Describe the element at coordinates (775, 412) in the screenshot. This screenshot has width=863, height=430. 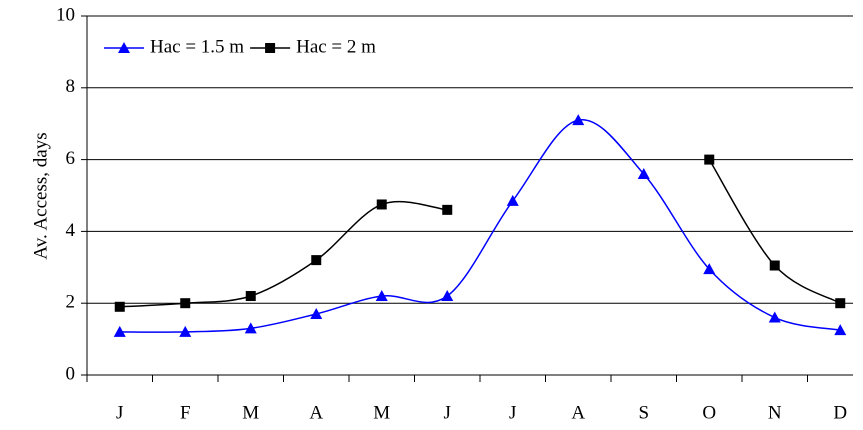
I see `x-tick-label: N` at that location.